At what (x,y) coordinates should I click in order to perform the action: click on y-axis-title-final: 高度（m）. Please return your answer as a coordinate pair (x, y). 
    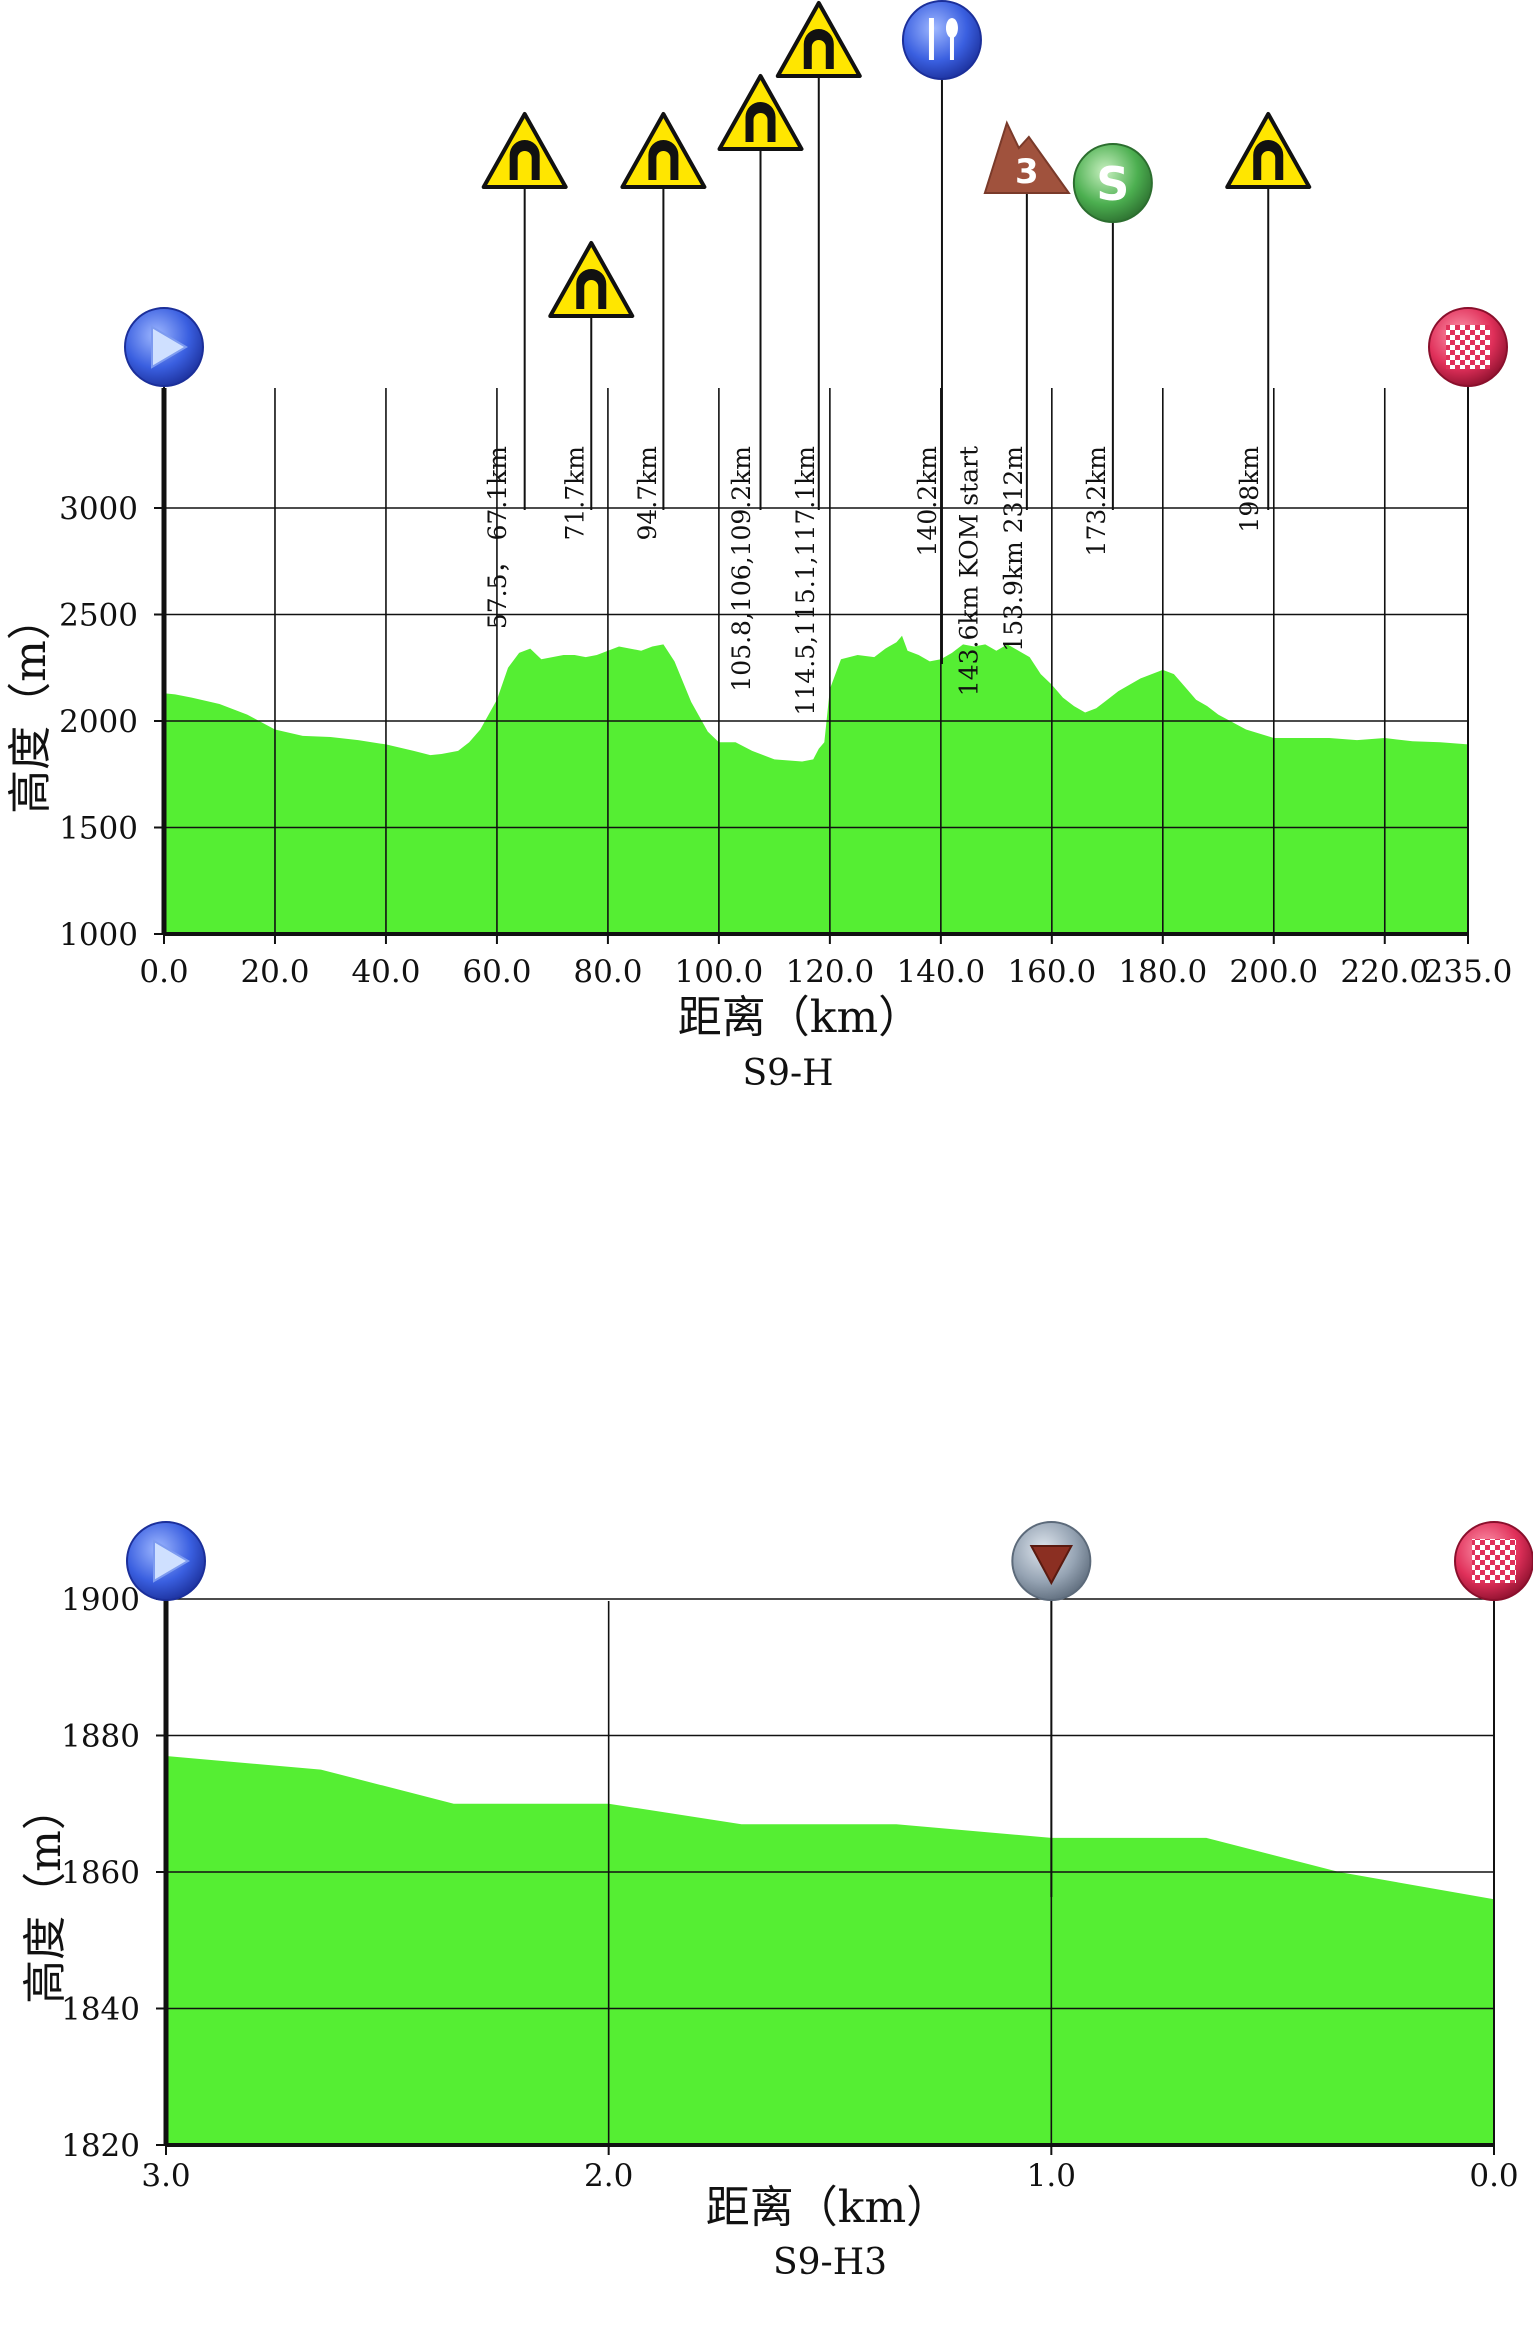
    Looking at the image, I should click on (45, 1895).